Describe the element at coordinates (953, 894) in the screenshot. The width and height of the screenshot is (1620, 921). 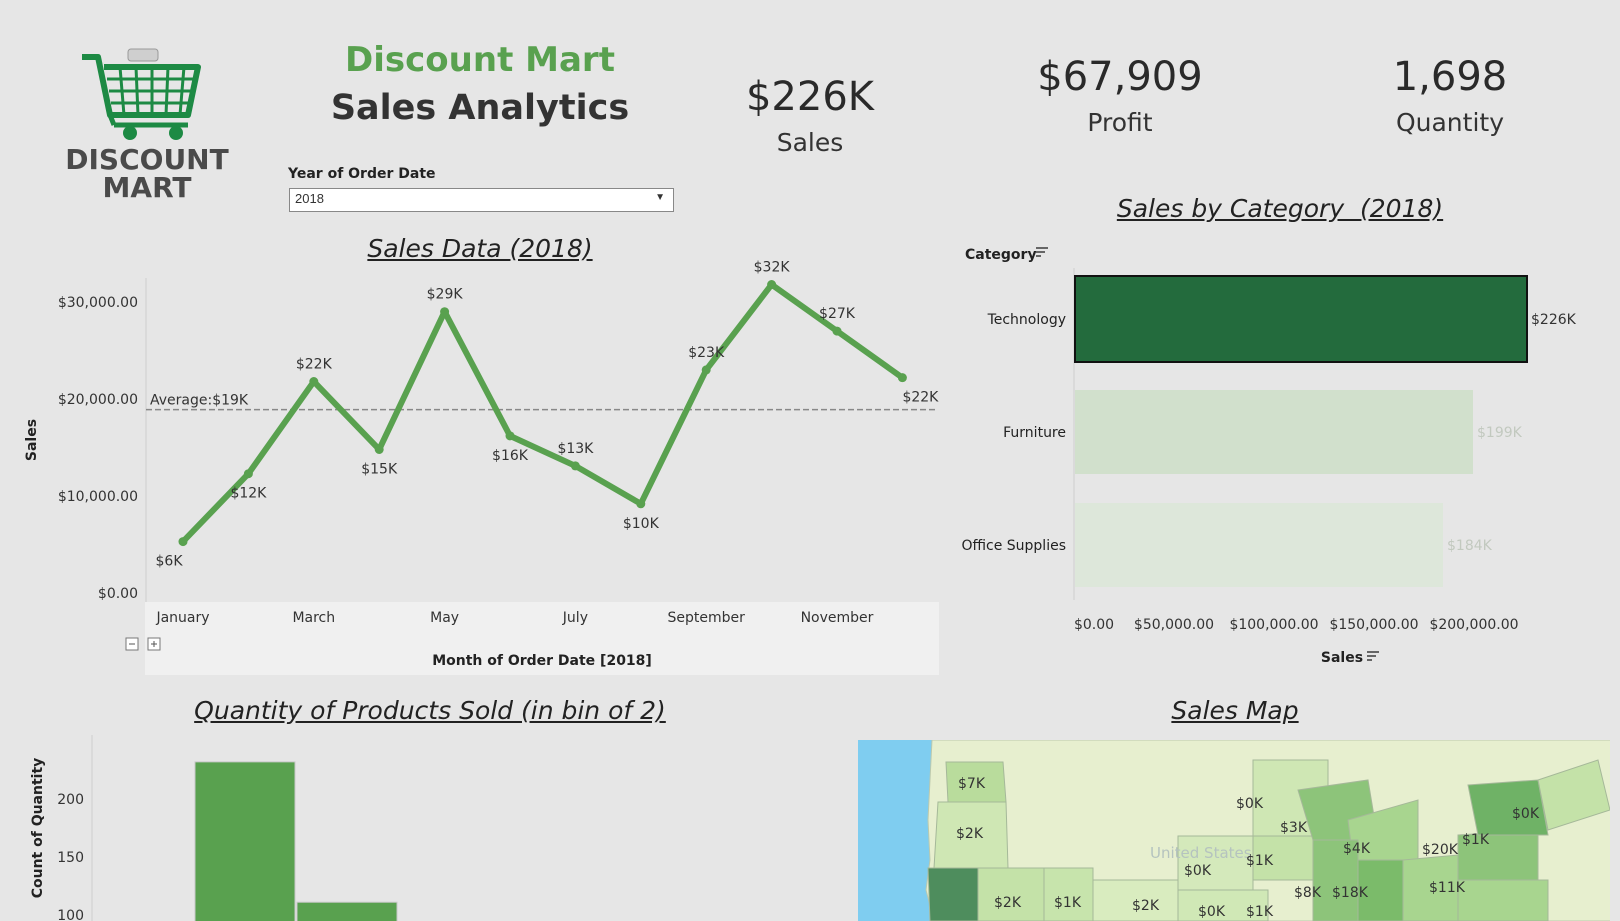
I see `state-california` at that location.